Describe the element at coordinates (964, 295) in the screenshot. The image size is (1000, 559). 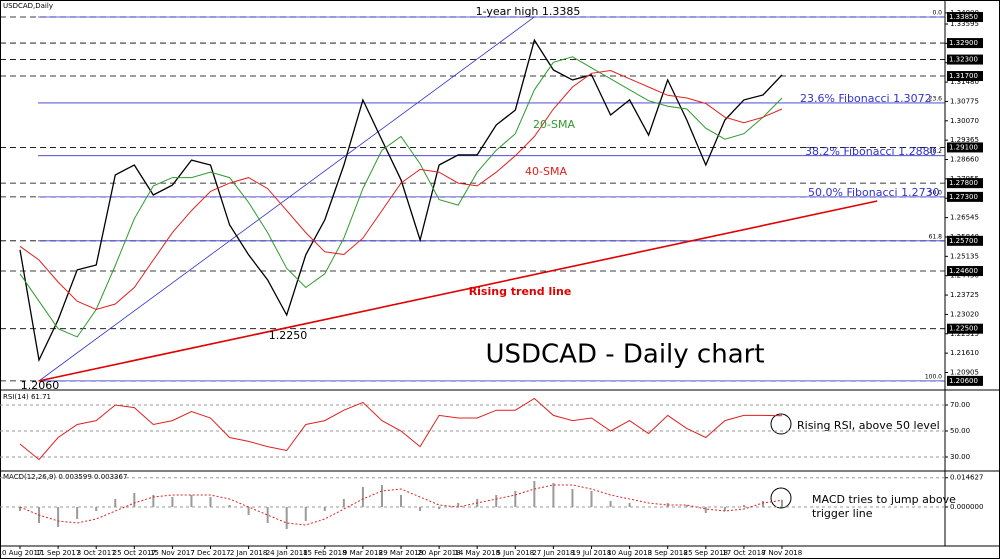
I see `y-tick-label: 1.23725` at that location.